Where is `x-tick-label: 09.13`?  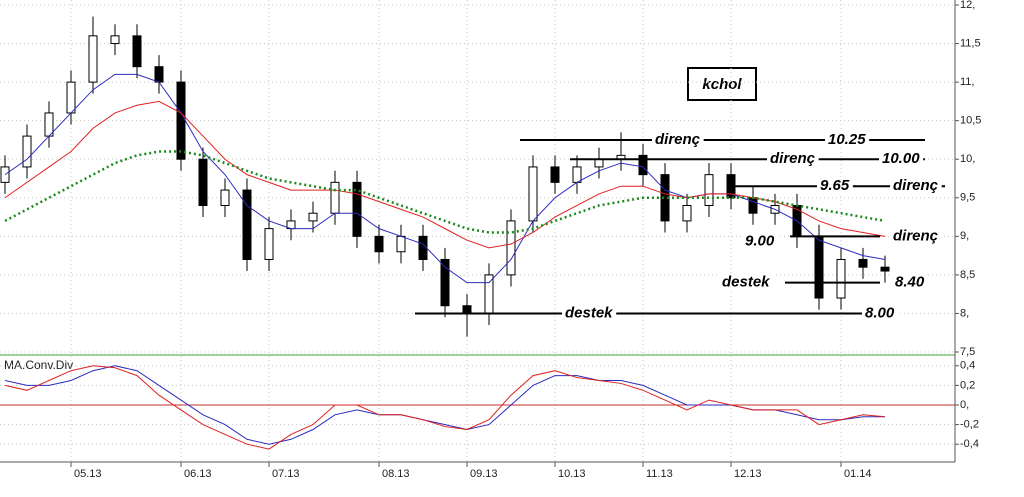 x-tick-label: 09.13 is located at coordinates (484, 474).